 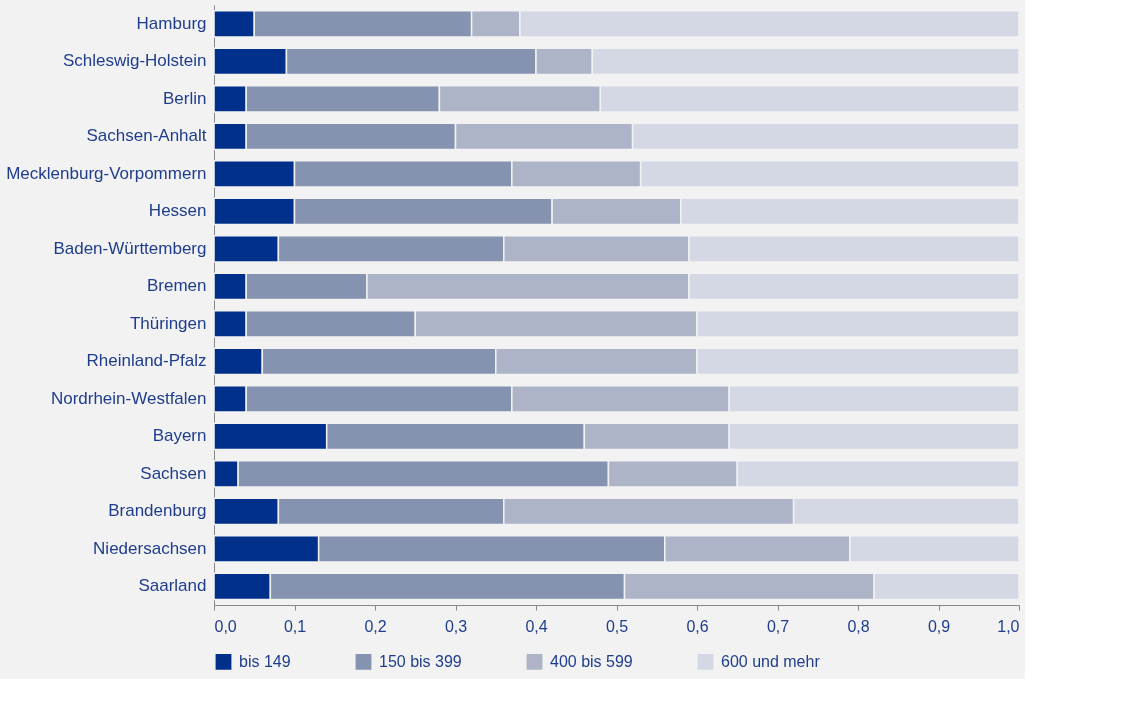 I want to click on x-tick-label: 0,5, so click(x=617, y=626).